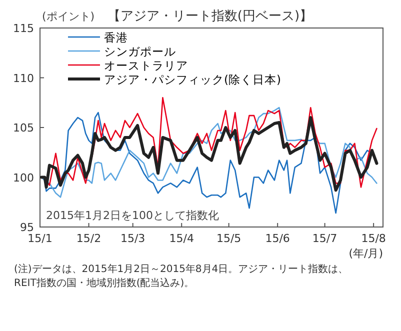  I want to click on legend-label: 香港, so click(116, 37).